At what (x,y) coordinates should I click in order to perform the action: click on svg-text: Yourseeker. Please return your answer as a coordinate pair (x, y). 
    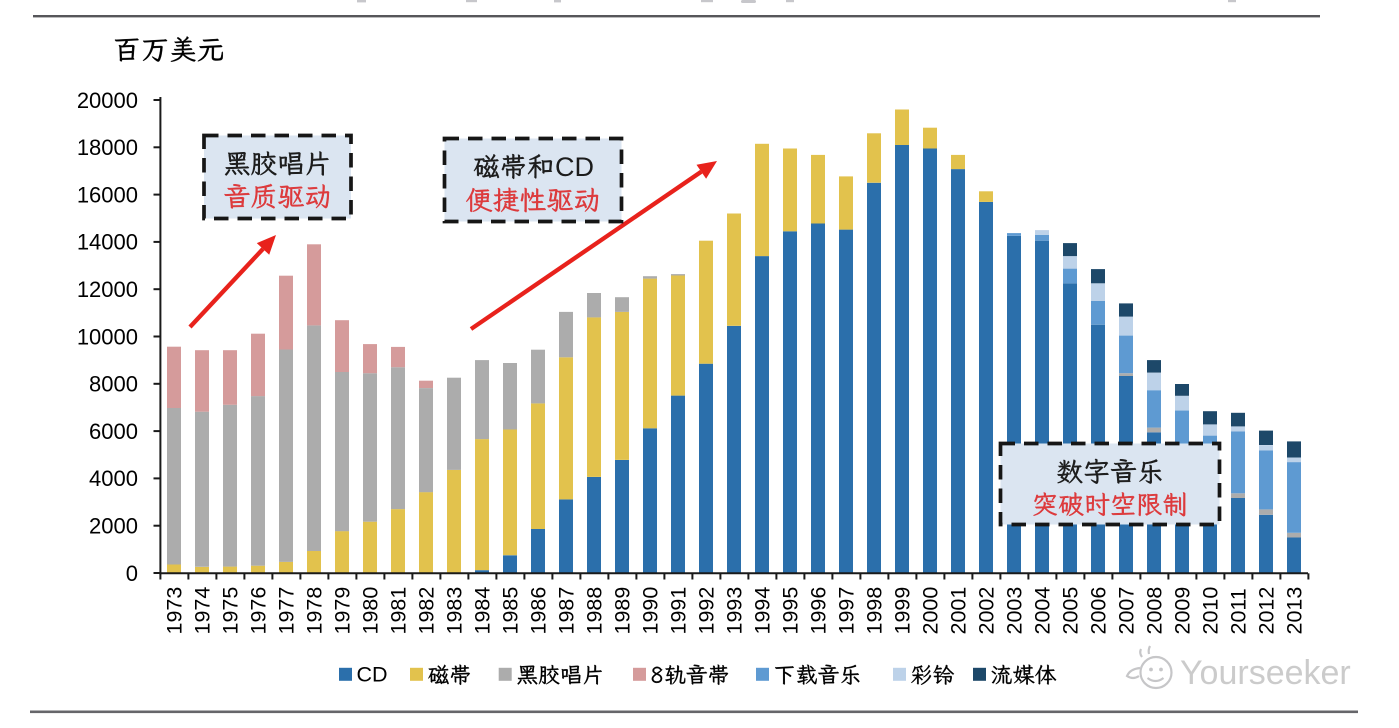
    Looking at the image, I should click on (1265, 673).